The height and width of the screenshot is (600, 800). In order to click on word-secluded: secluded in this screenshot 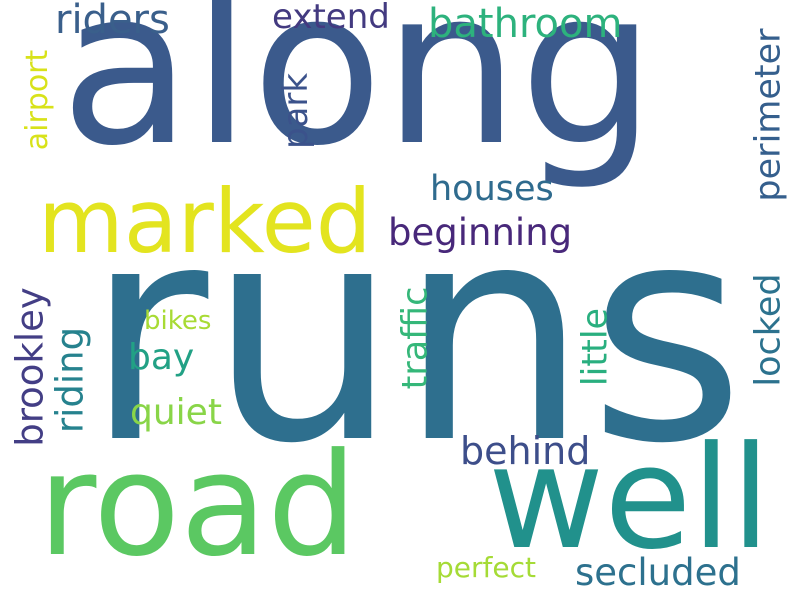, I will do `click(658, 572)`.